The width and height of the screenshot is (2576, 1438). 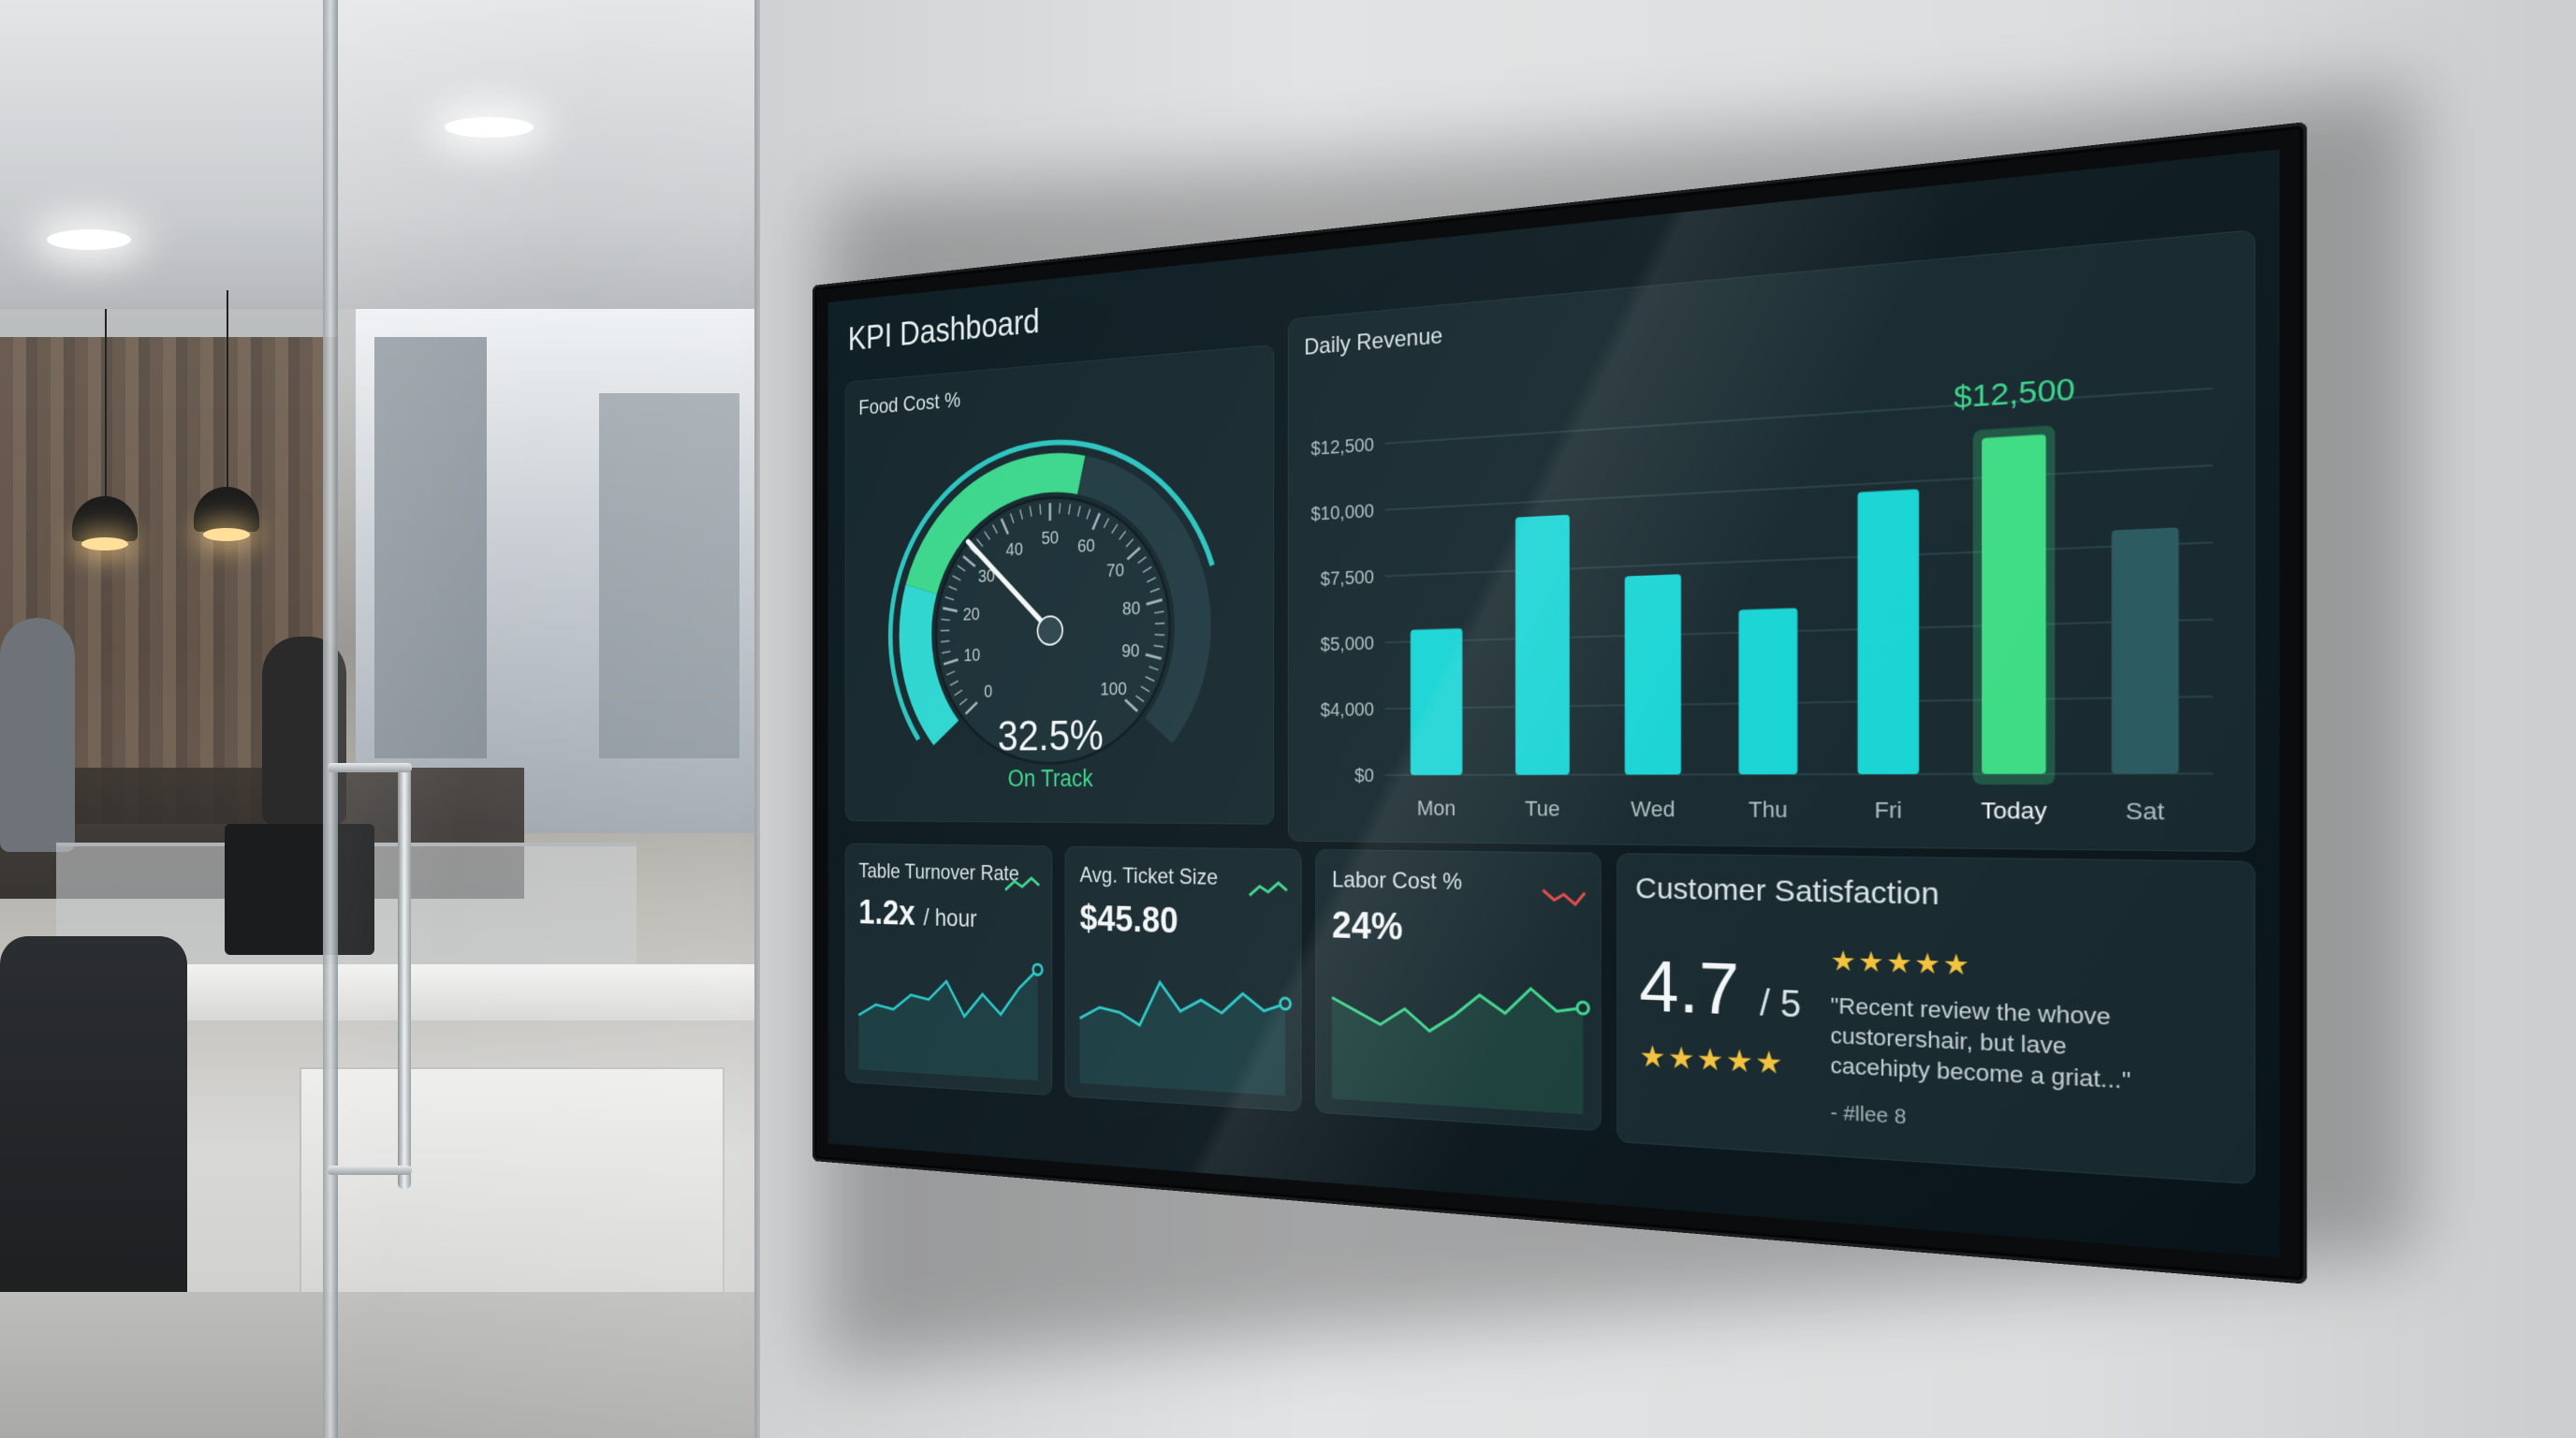 What do you see at coordinates (944, 331) in the screenshot?
I see `dashboard-title: KPI Dashboard` at bounding box center [944, 331].